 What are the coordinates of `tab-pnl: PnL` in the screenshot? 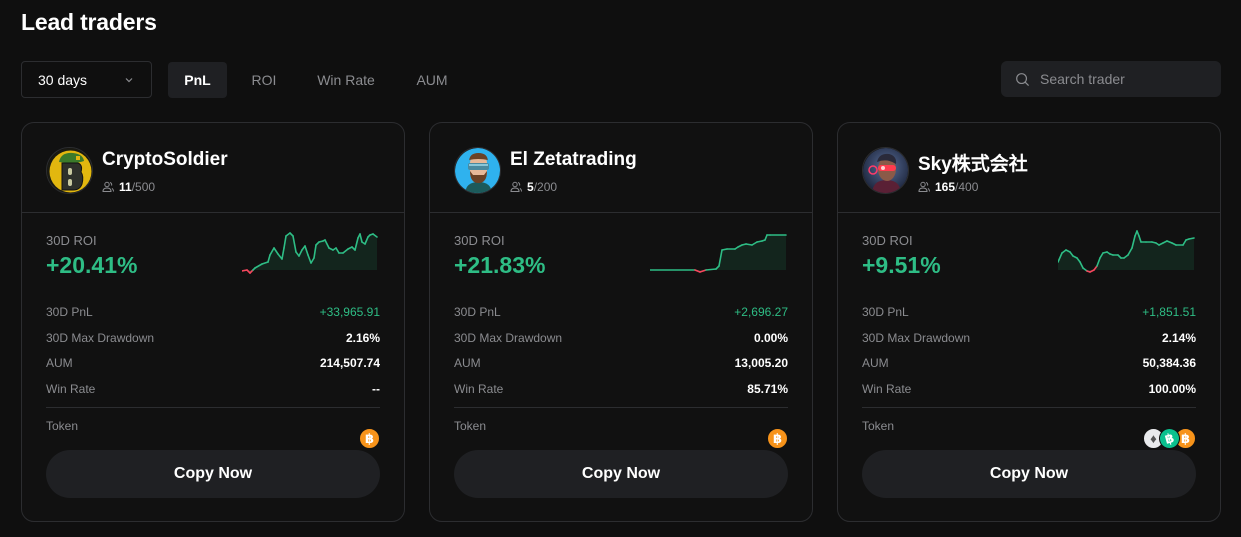 It's located at (197, 79).